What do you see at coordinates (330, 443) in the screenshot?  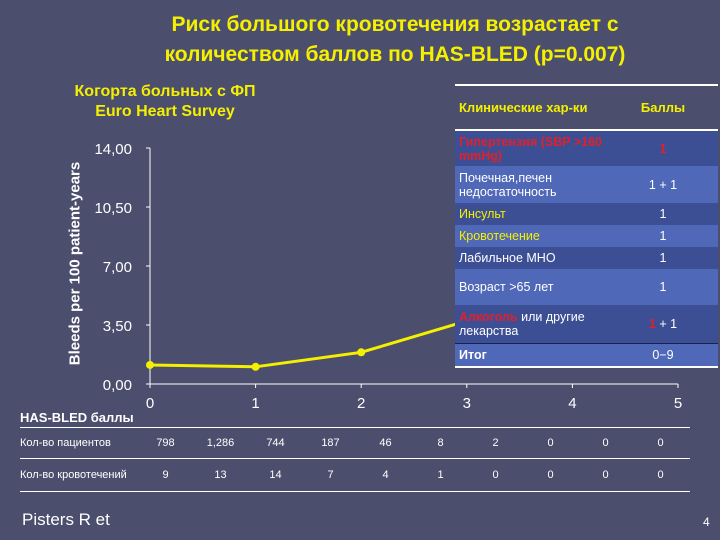 I see `cell: 187` at bounding box center [330, 443].